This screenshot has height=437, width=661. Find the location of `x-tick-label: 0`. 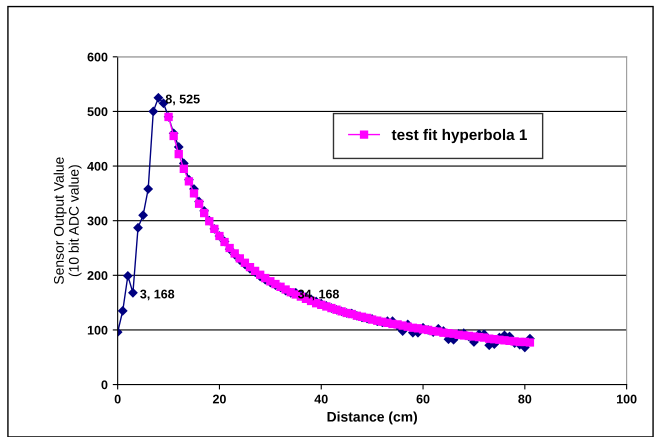

x-tick-label: 0 is located at coordinates (117, 399).